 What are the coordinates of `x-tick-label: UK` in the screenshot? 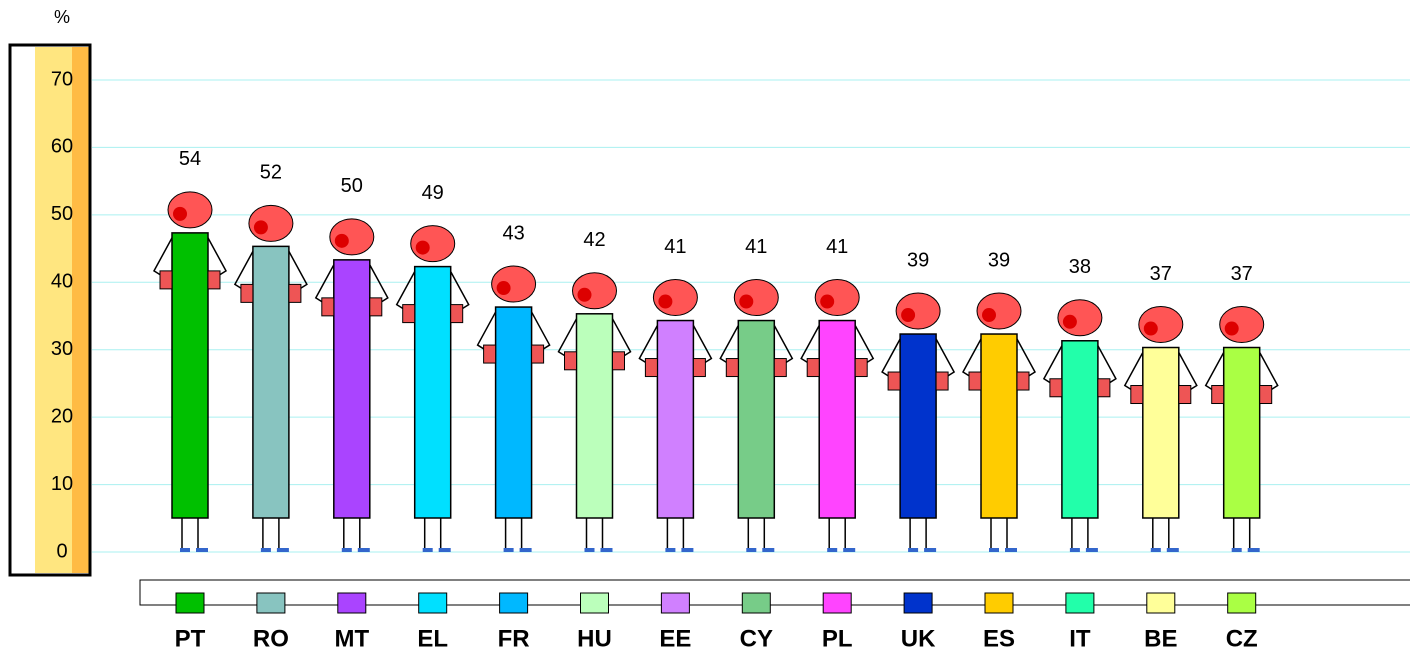 It's located at (918, 638).